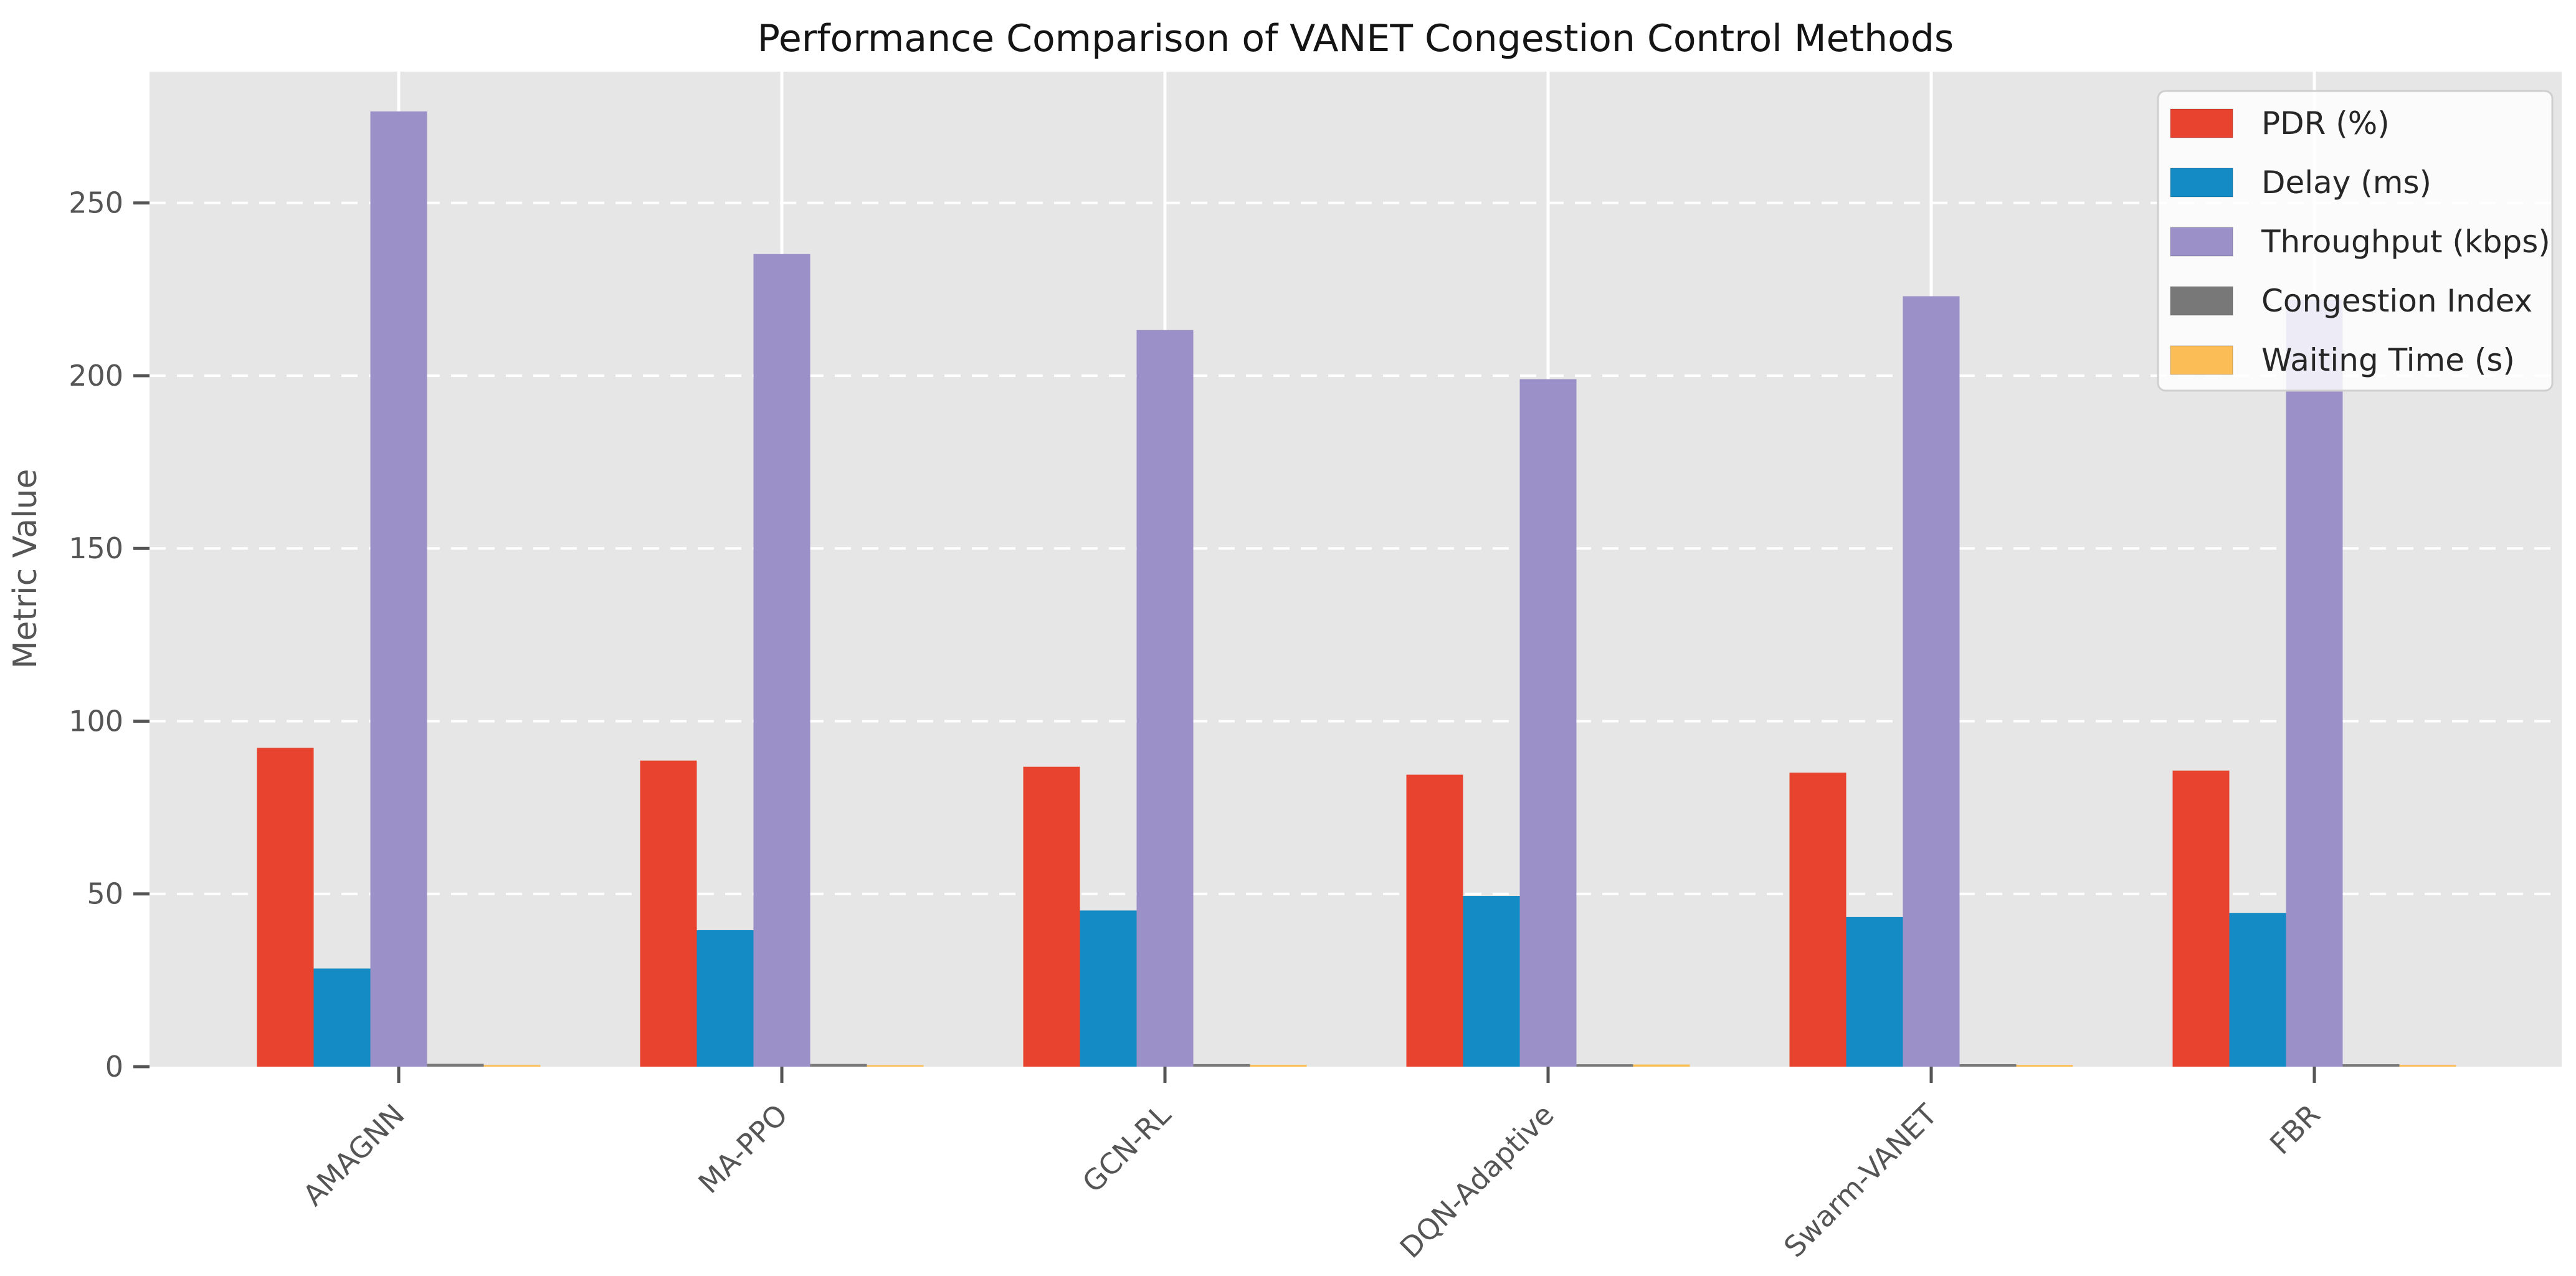  I want to click on bar-GCN-RL-PDR (%), so click(1051, 916).